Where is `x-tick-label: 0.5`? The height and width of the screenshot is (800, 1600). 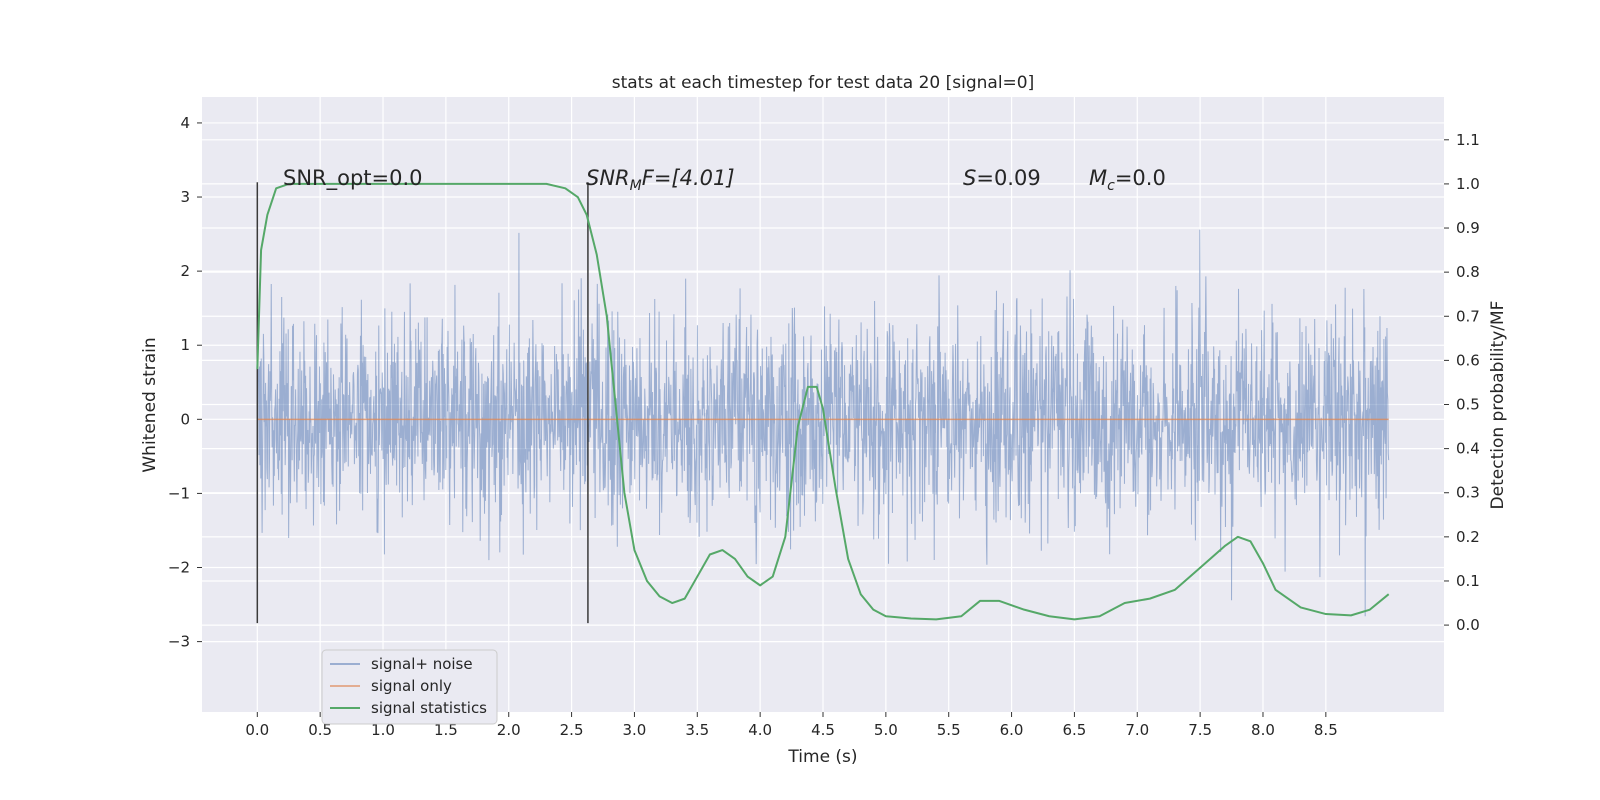
x-tick-label: 0.5 is located at coordinates (320, 730).